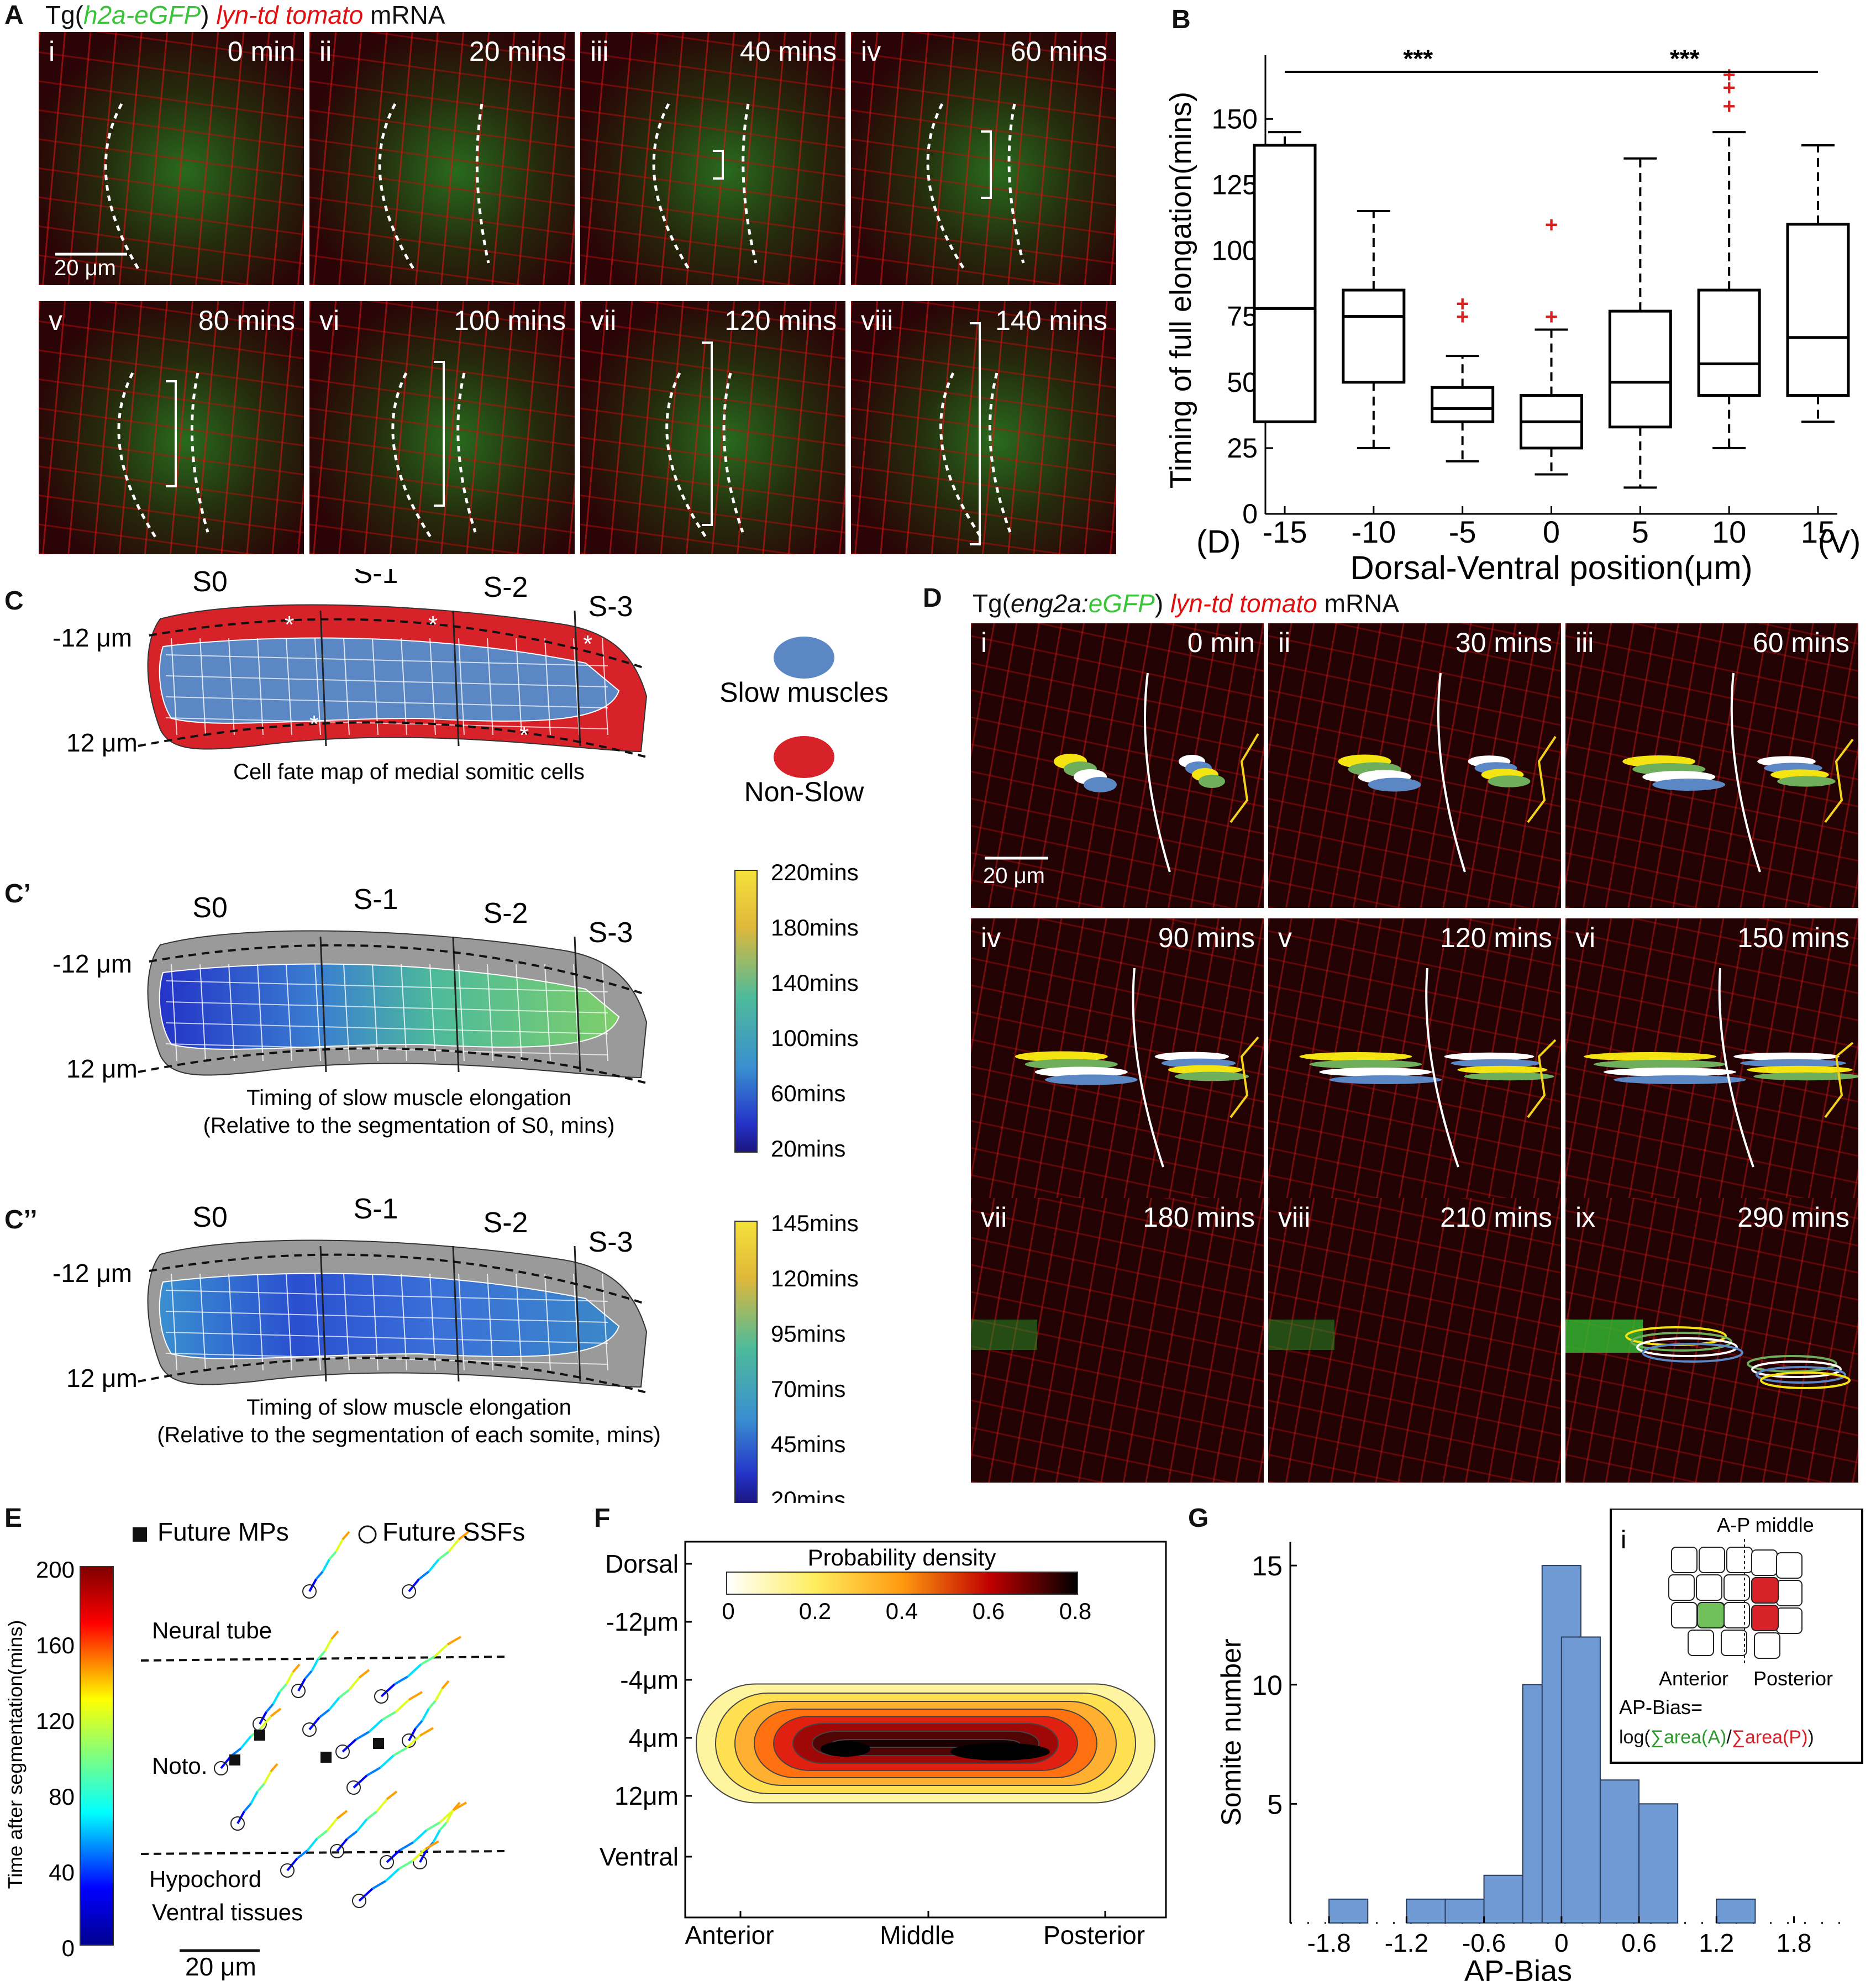  Describe the element at coordinates (55, 1645) in the screenshot. I see `colorbar-tick-label: 160` at that location.